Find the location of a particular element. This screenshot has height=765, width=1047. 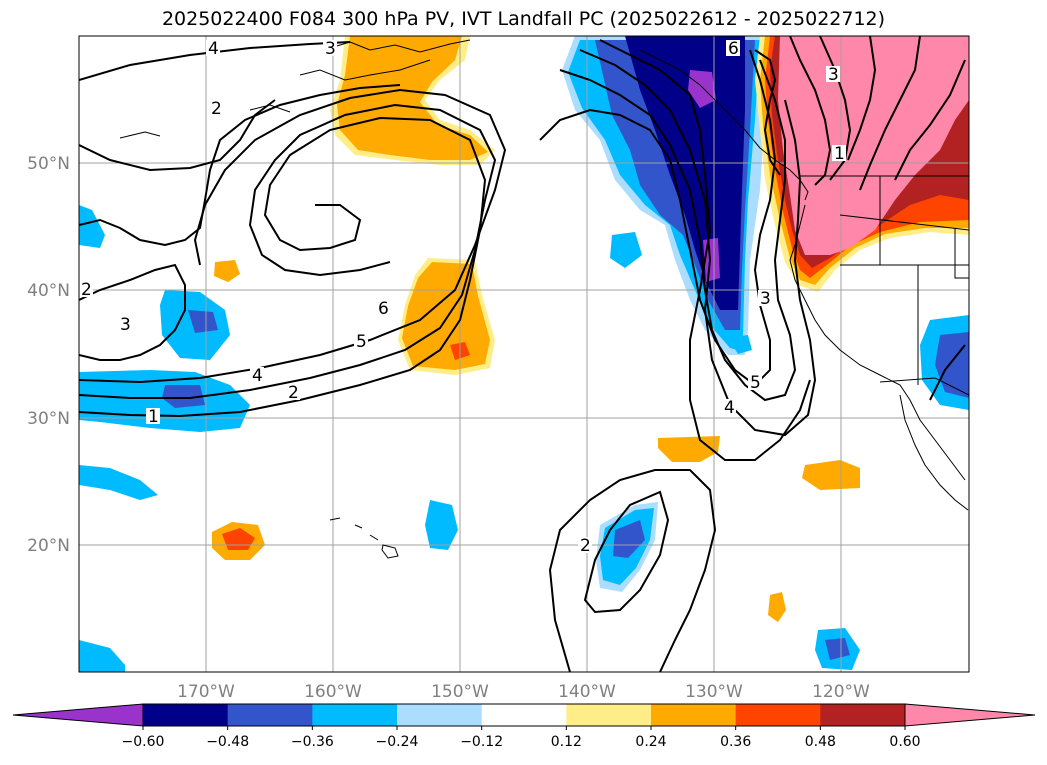

neg-region-small-a is located at coordinates (626, 250).